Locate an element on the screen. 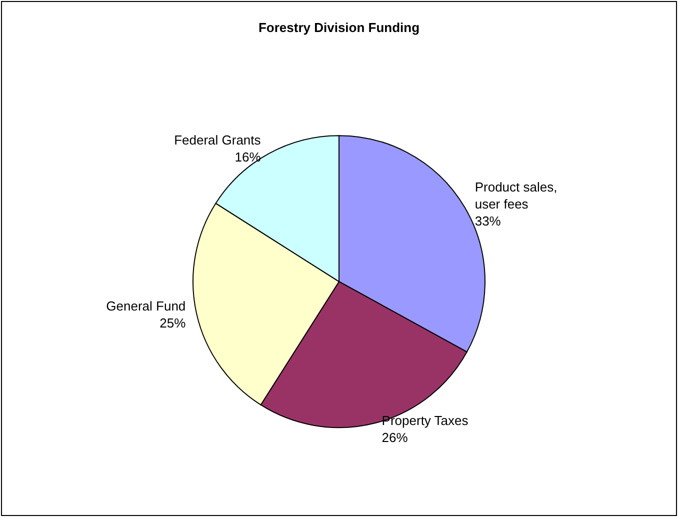 The width and height of the screenshot is (678, 517). chart-title: Forestry Division Funding is located at coordinates (339, 27).